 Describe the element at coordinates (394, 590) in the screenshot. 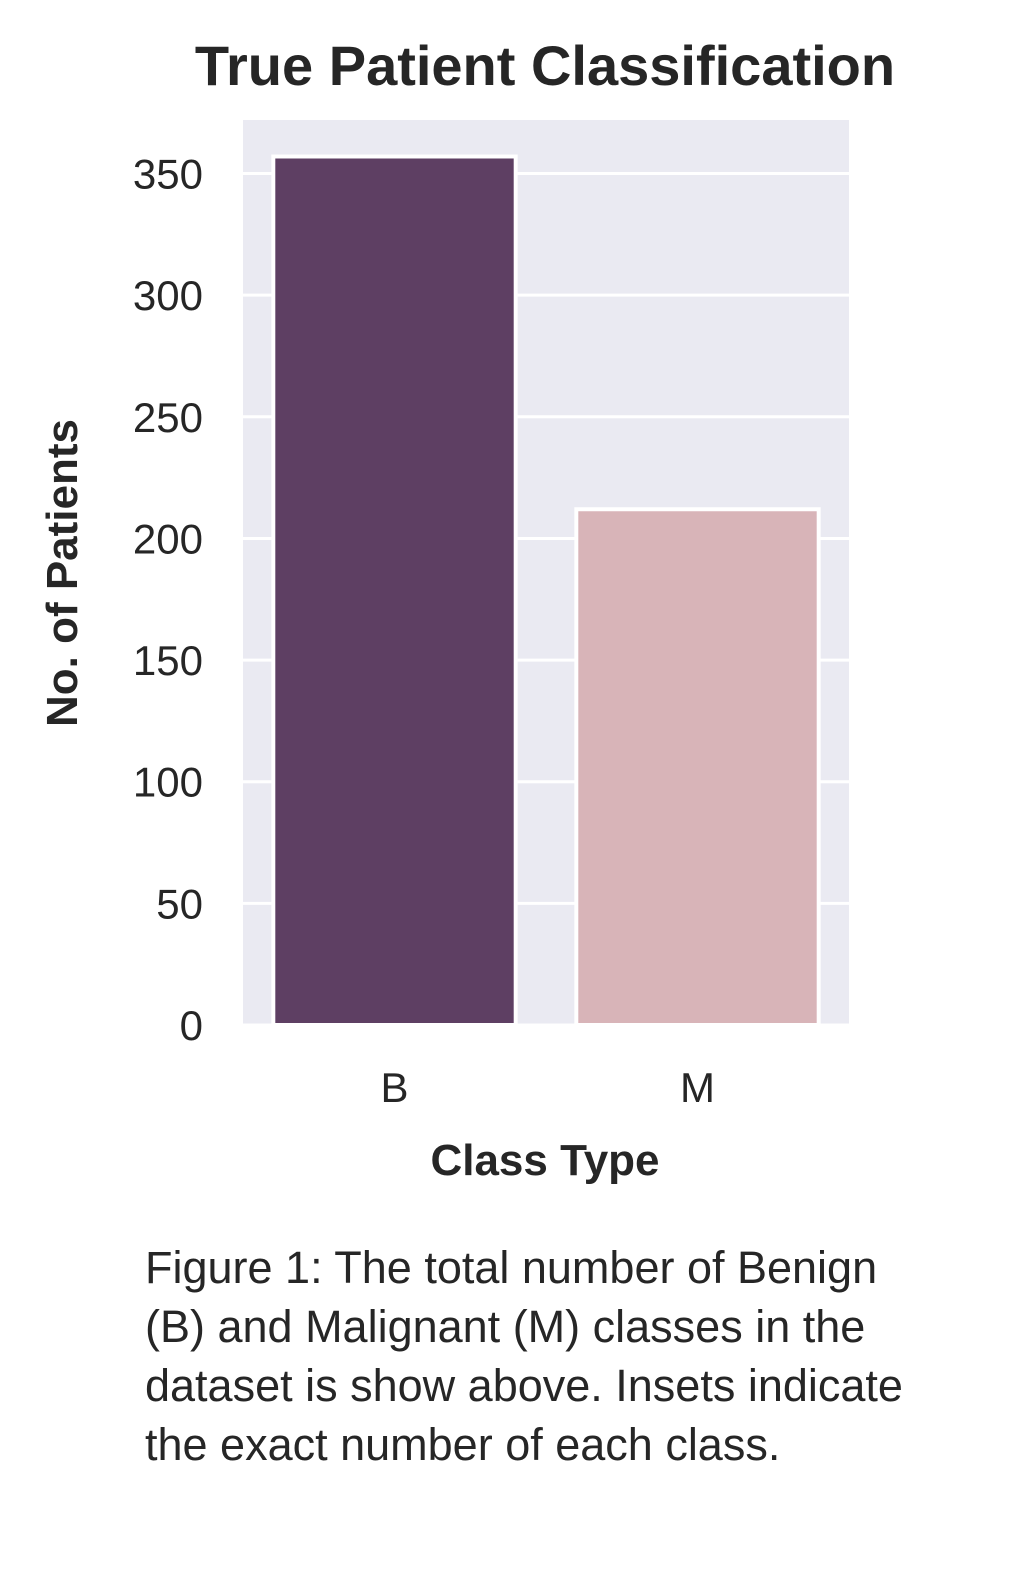

I see `bar-B` at that location.